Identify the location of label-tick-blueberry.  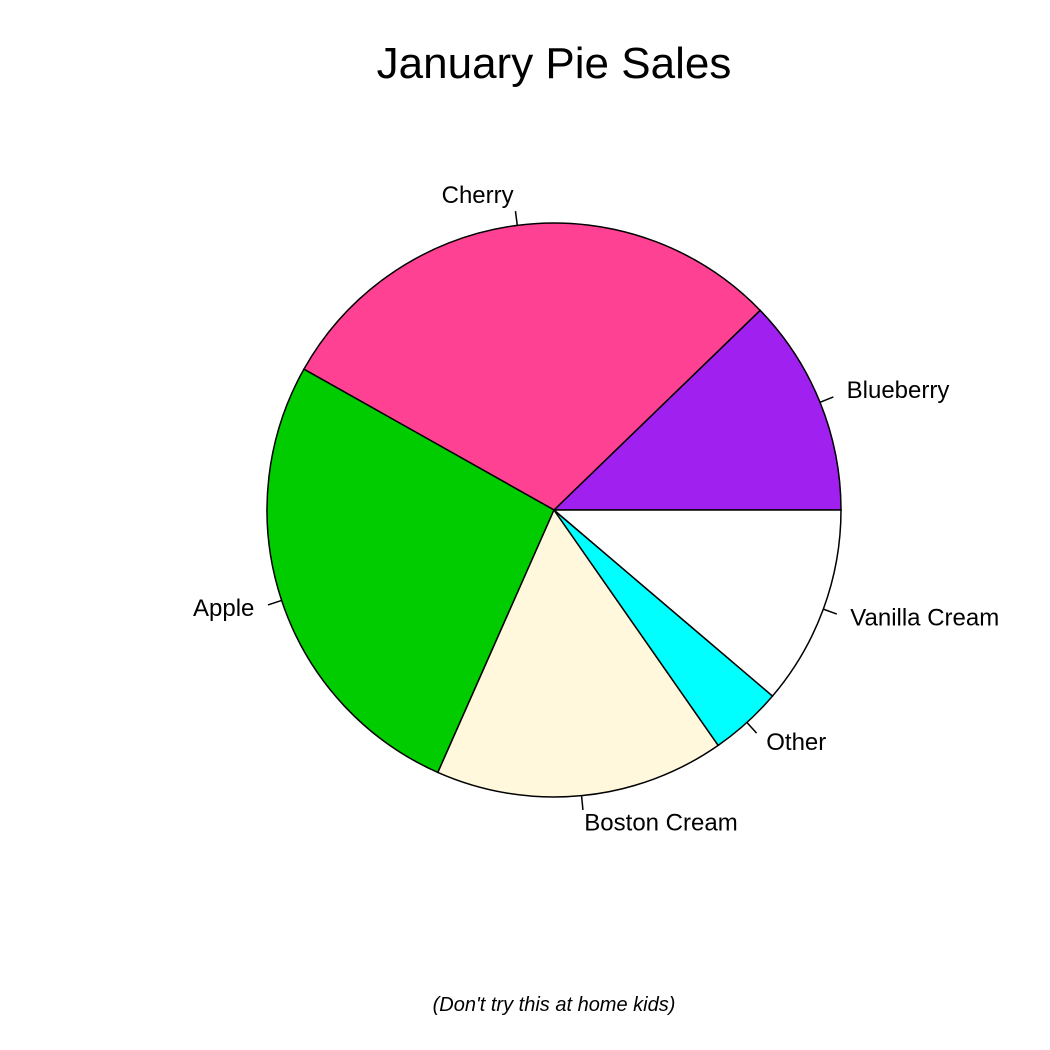
(826, 399).